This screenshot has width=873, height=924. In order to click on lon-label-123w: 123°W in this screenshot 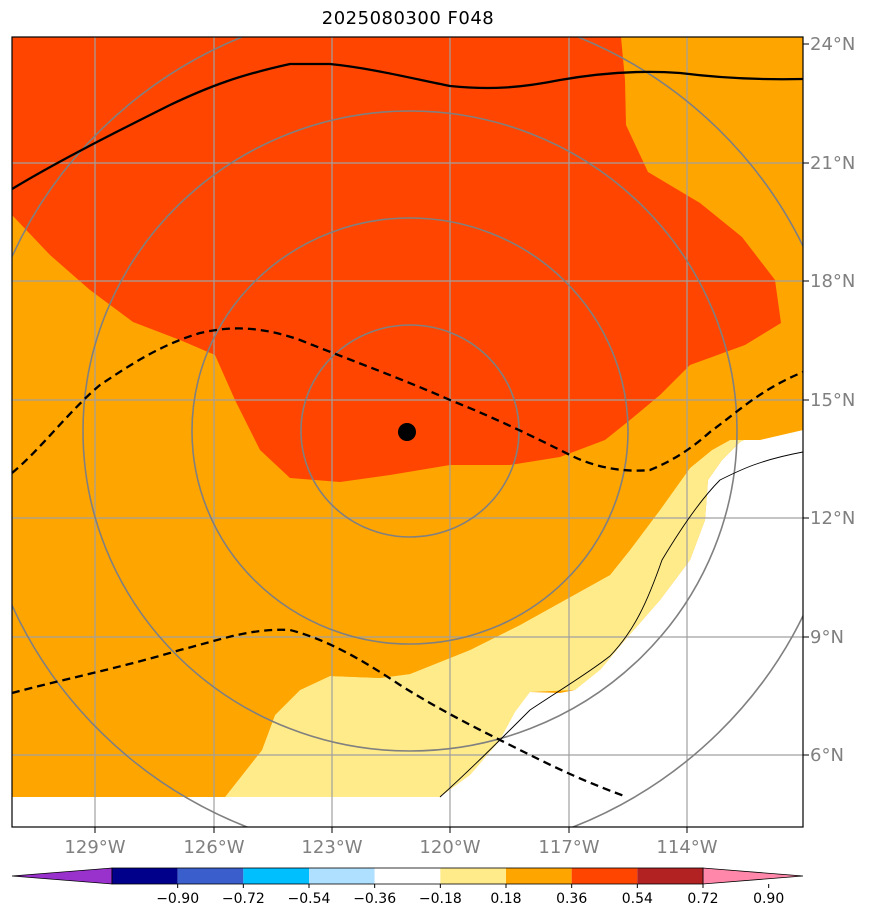, I will do `click(331, 847)`.